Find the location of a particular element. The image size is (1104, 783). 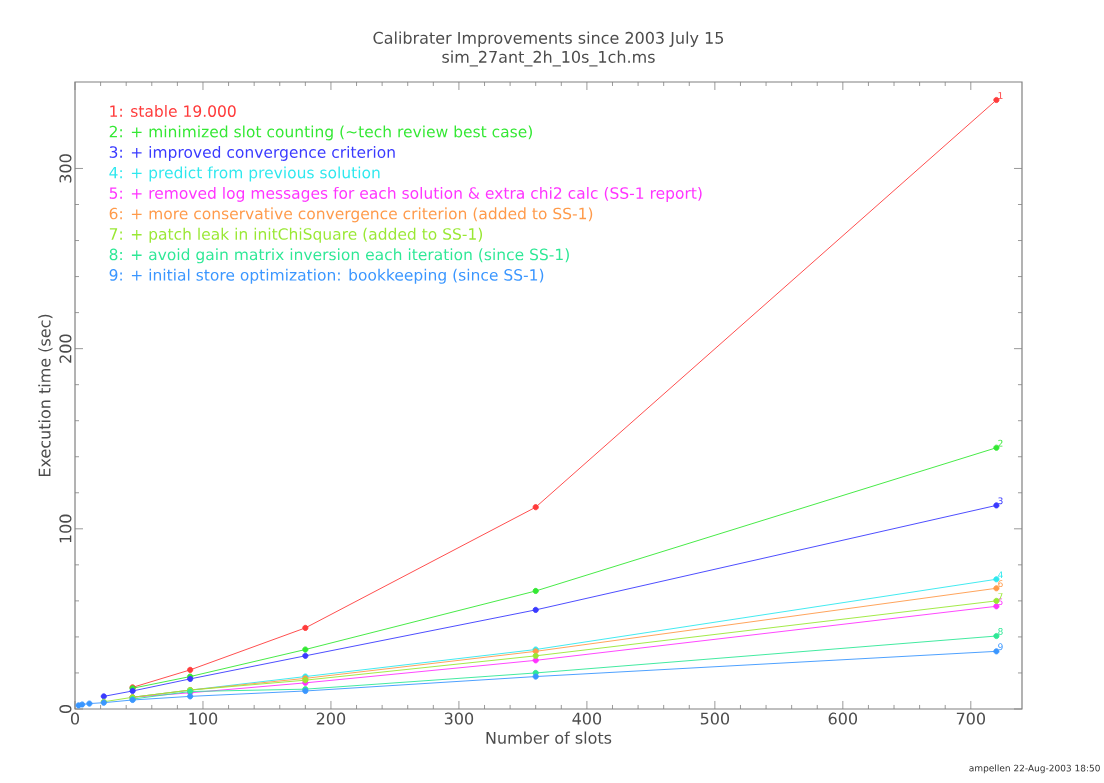

text: 8: + avoid gain matrix inversion each iteration (since SS-1) is located at coordinates (339, 256).